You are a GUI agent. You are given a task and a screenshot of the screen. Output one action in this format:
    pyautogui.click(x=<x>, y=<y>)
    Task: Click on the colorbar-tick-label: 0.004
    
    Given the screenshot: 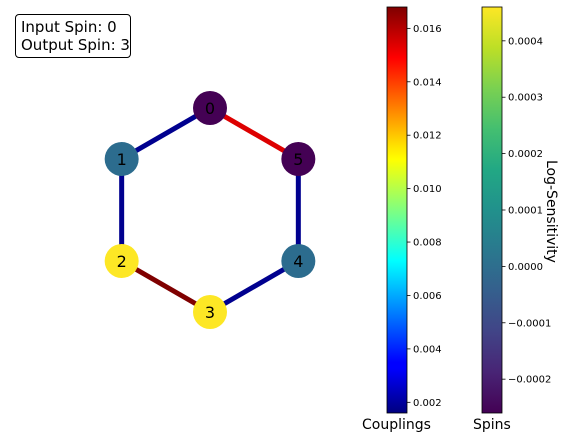 What is the action you would take?
    pyautogui.click(x=427, y=349)
    